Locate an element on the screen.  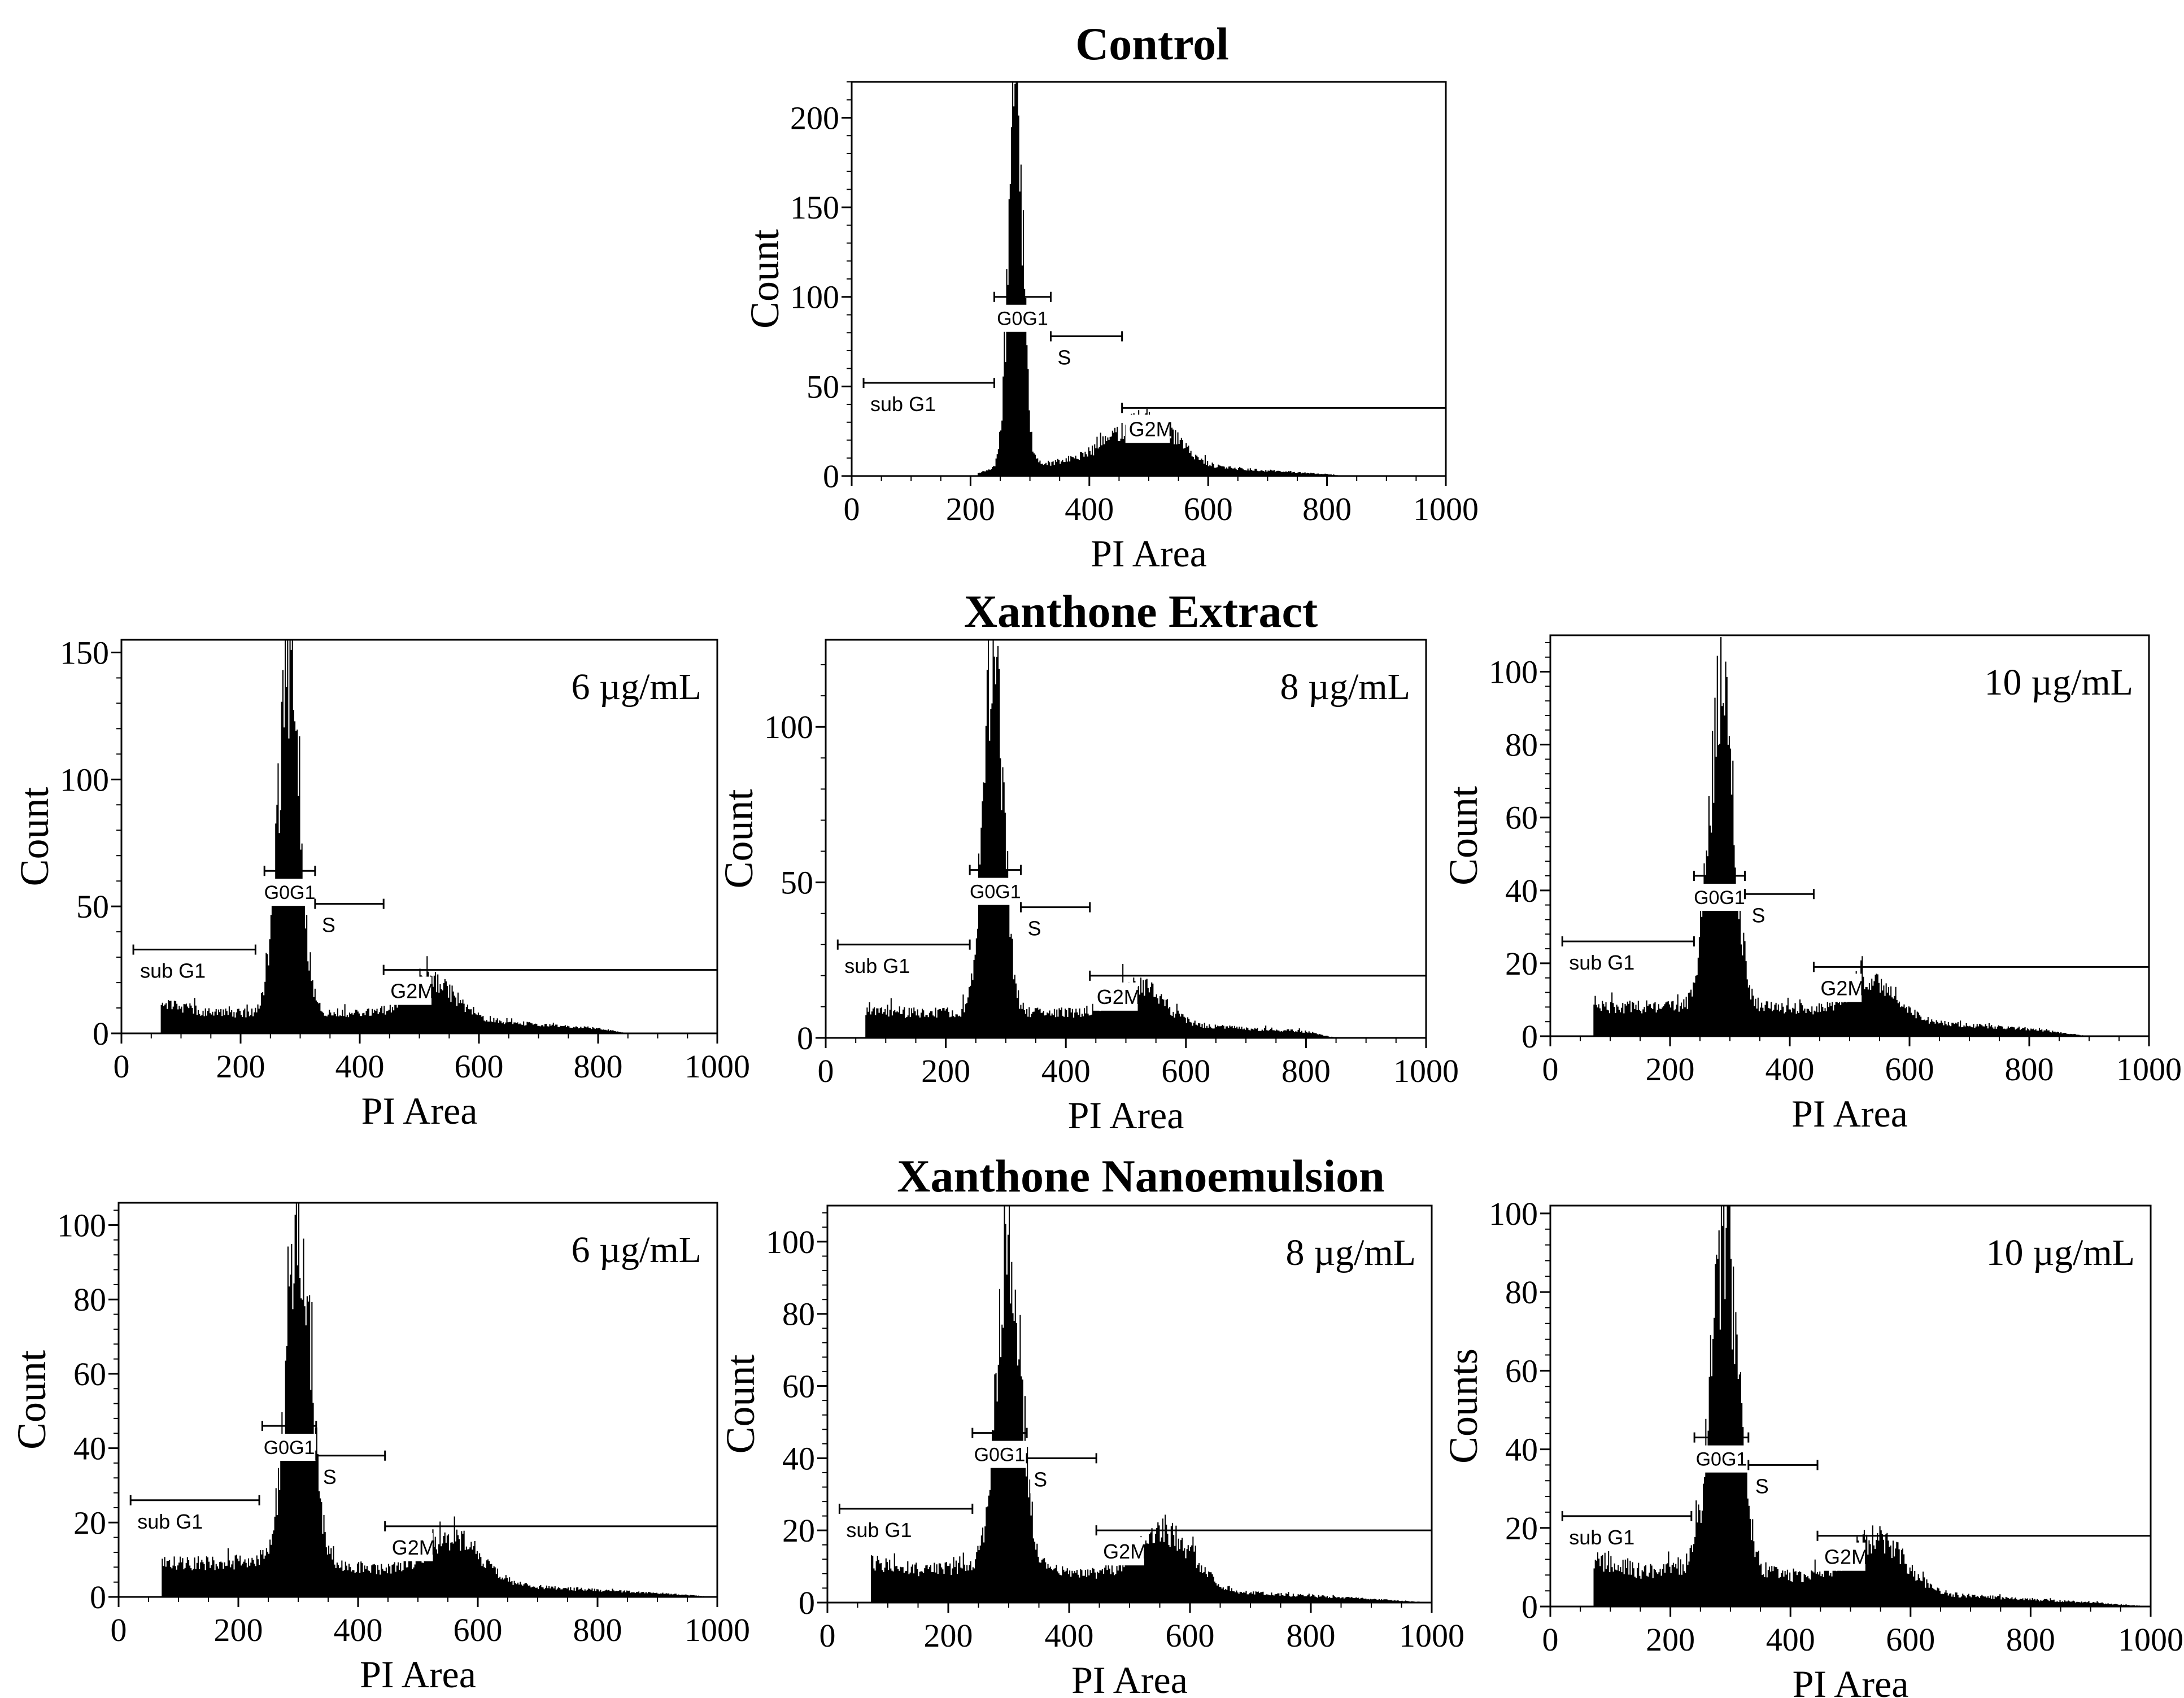
x-tick-label: 600 is located at coordinates (1185, 1071).